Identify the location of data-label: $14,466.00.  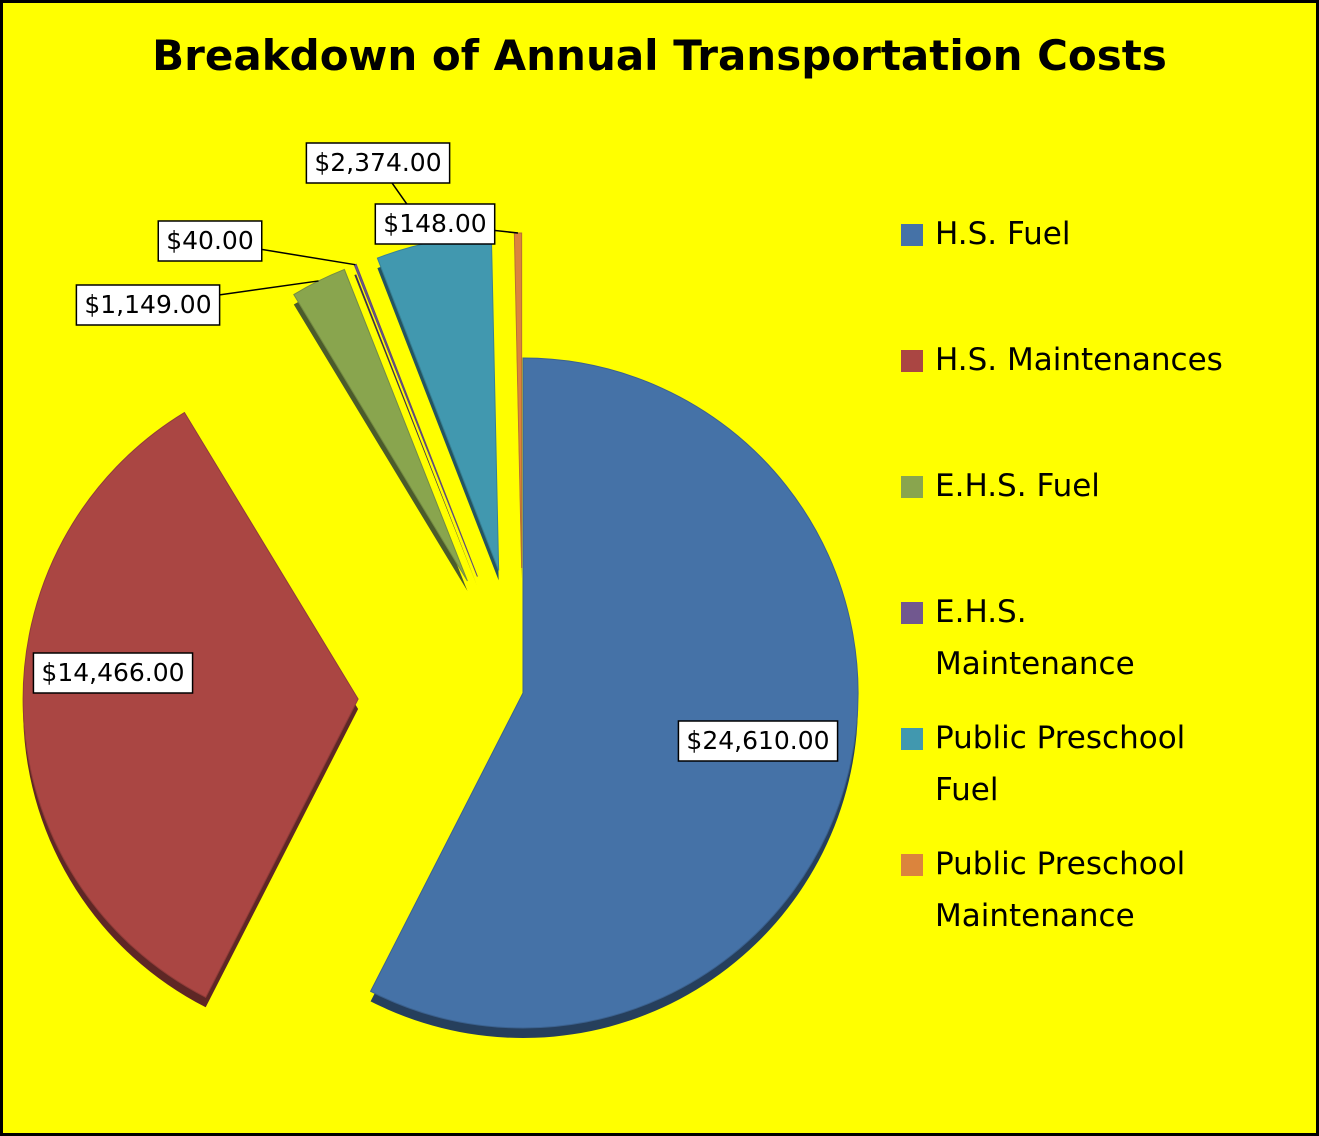
(113, 673).